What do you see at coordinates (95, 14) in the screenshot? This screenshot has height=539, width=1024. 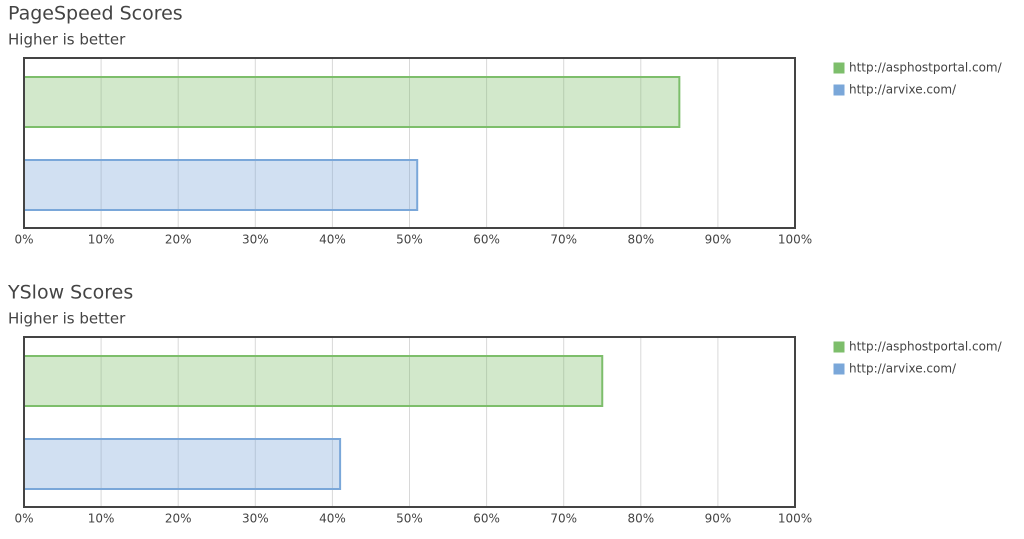 I see `chart-title: PageSpeed Scores` at bounding box center [95, 14].